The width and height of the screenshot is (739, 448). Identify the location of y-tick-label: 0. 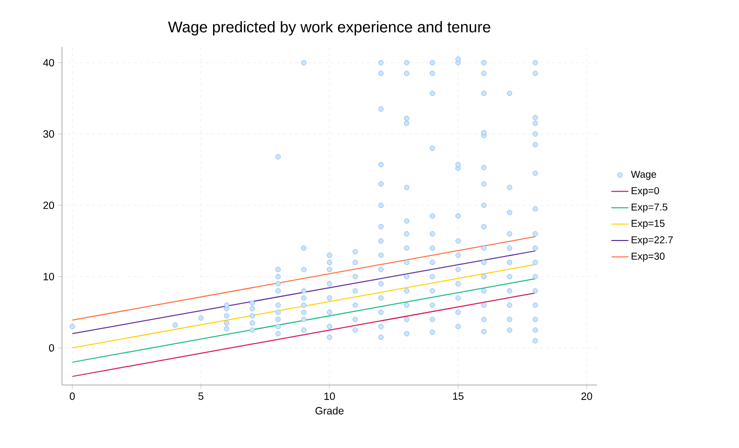
(51, 348).